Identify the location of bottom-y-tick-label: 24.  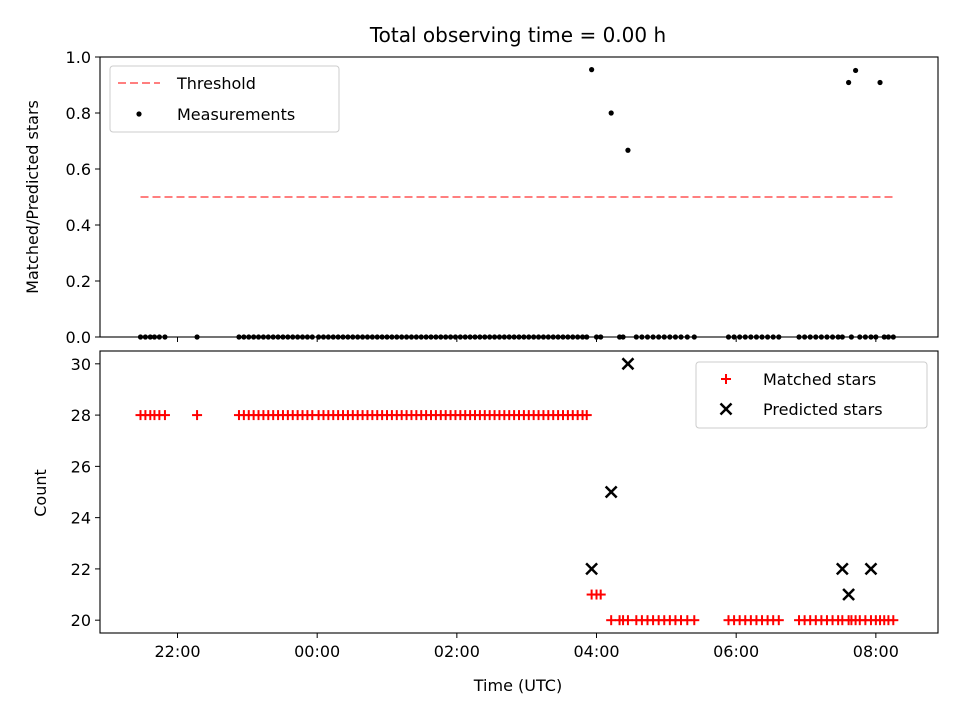
(81, 518).